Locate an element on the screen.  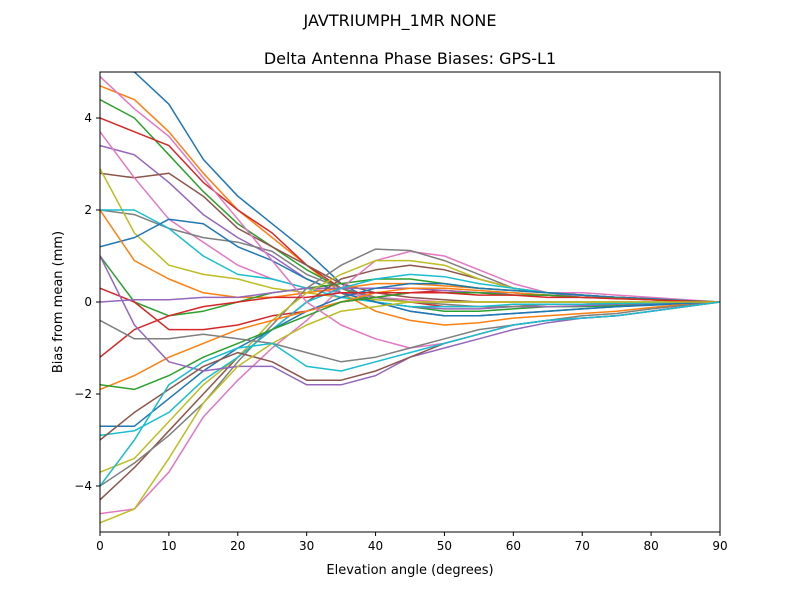
y-tick-label: −4 is located at coordinates (83, 486).